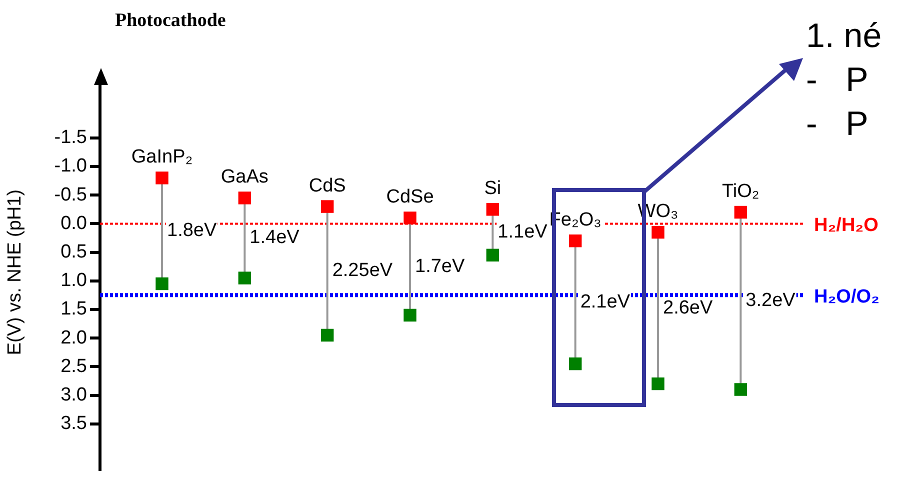 The height and width of the screenshot is (484, 902). Describe the element at coordinates (73, 223) in the screenshot. I see `y-tick-label: 0.0` at that location.